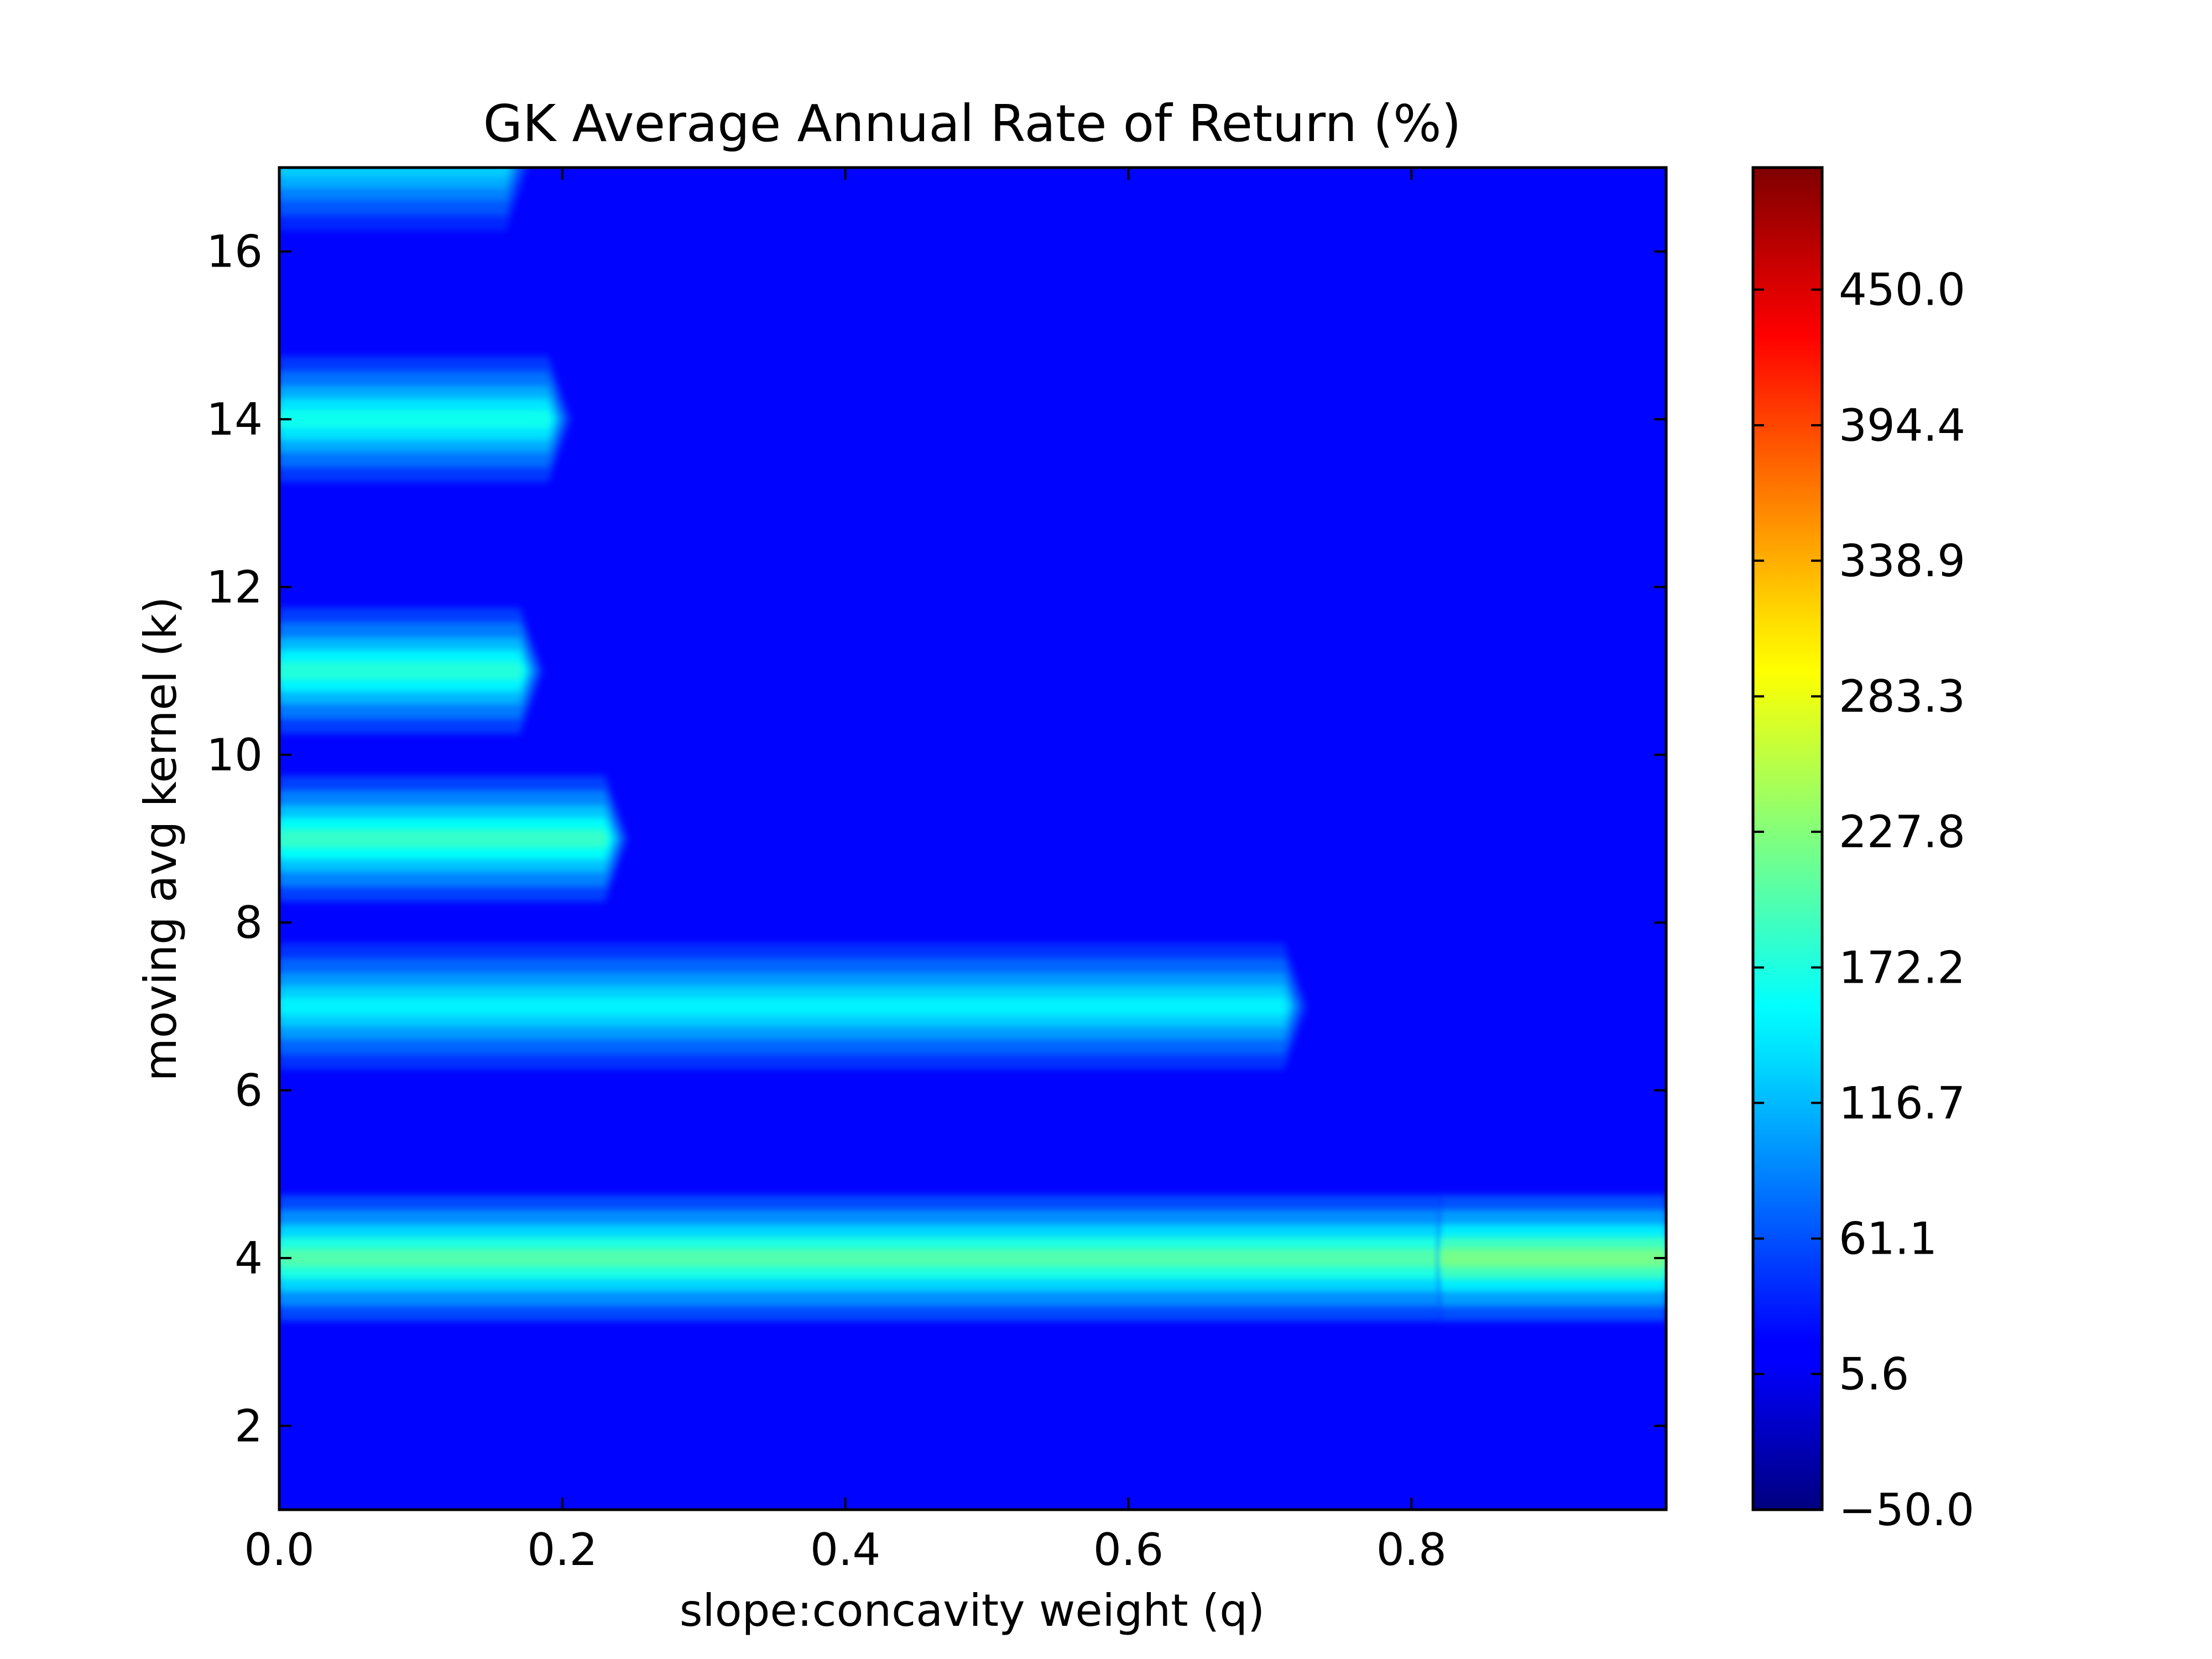  Describe the element at coordinates (1902, 290) in the screenshot. I see `colorbar-tick-label: 450.0` at that location.